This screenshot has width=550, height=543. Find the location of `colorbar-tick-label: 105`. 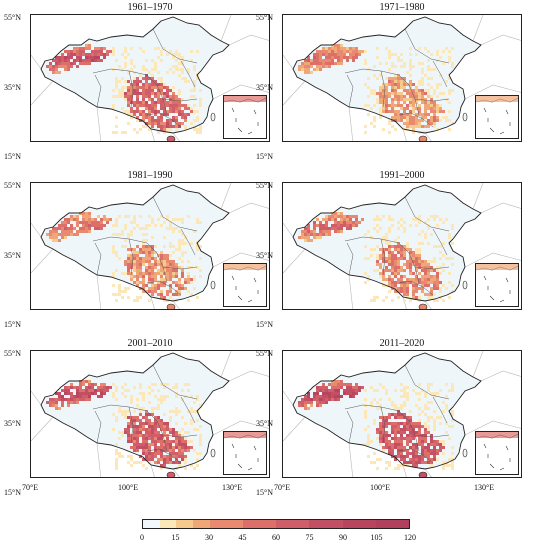

colorbar-tick-label: 105 is located at coordinates (376, 537).